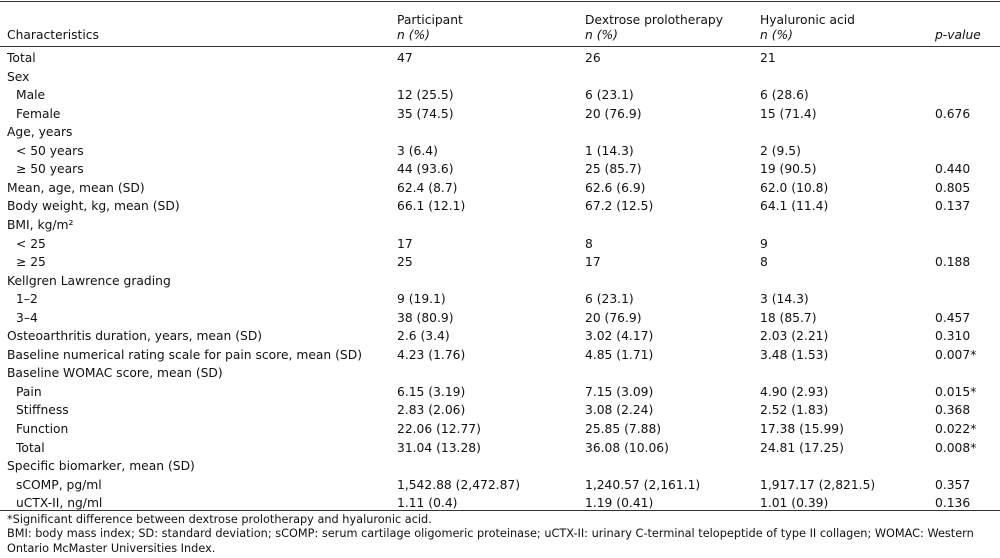 The image size is (1000, 558). I want to click on cell-characteristic: Total, so click(21, 58).